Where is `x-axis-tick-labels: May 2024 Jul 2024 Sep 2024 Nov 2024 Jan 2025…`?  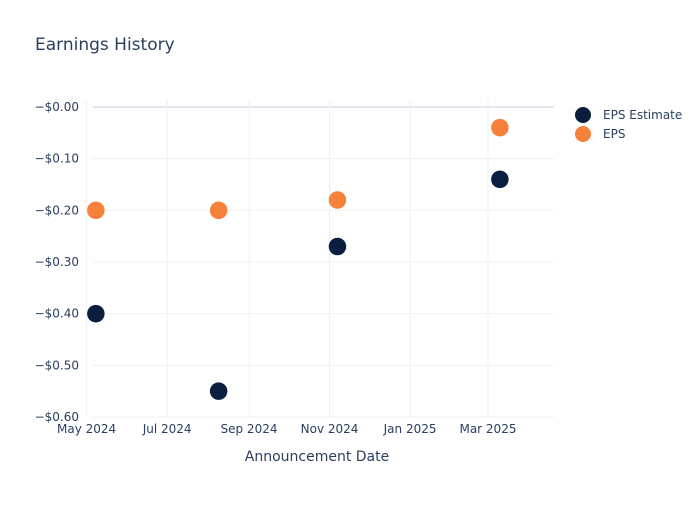
x-axis-tick-labels: May 2024 Jul 2024 Sep 2024 Nov 2024 Jan 2025… is located at coordinates (286, 429).